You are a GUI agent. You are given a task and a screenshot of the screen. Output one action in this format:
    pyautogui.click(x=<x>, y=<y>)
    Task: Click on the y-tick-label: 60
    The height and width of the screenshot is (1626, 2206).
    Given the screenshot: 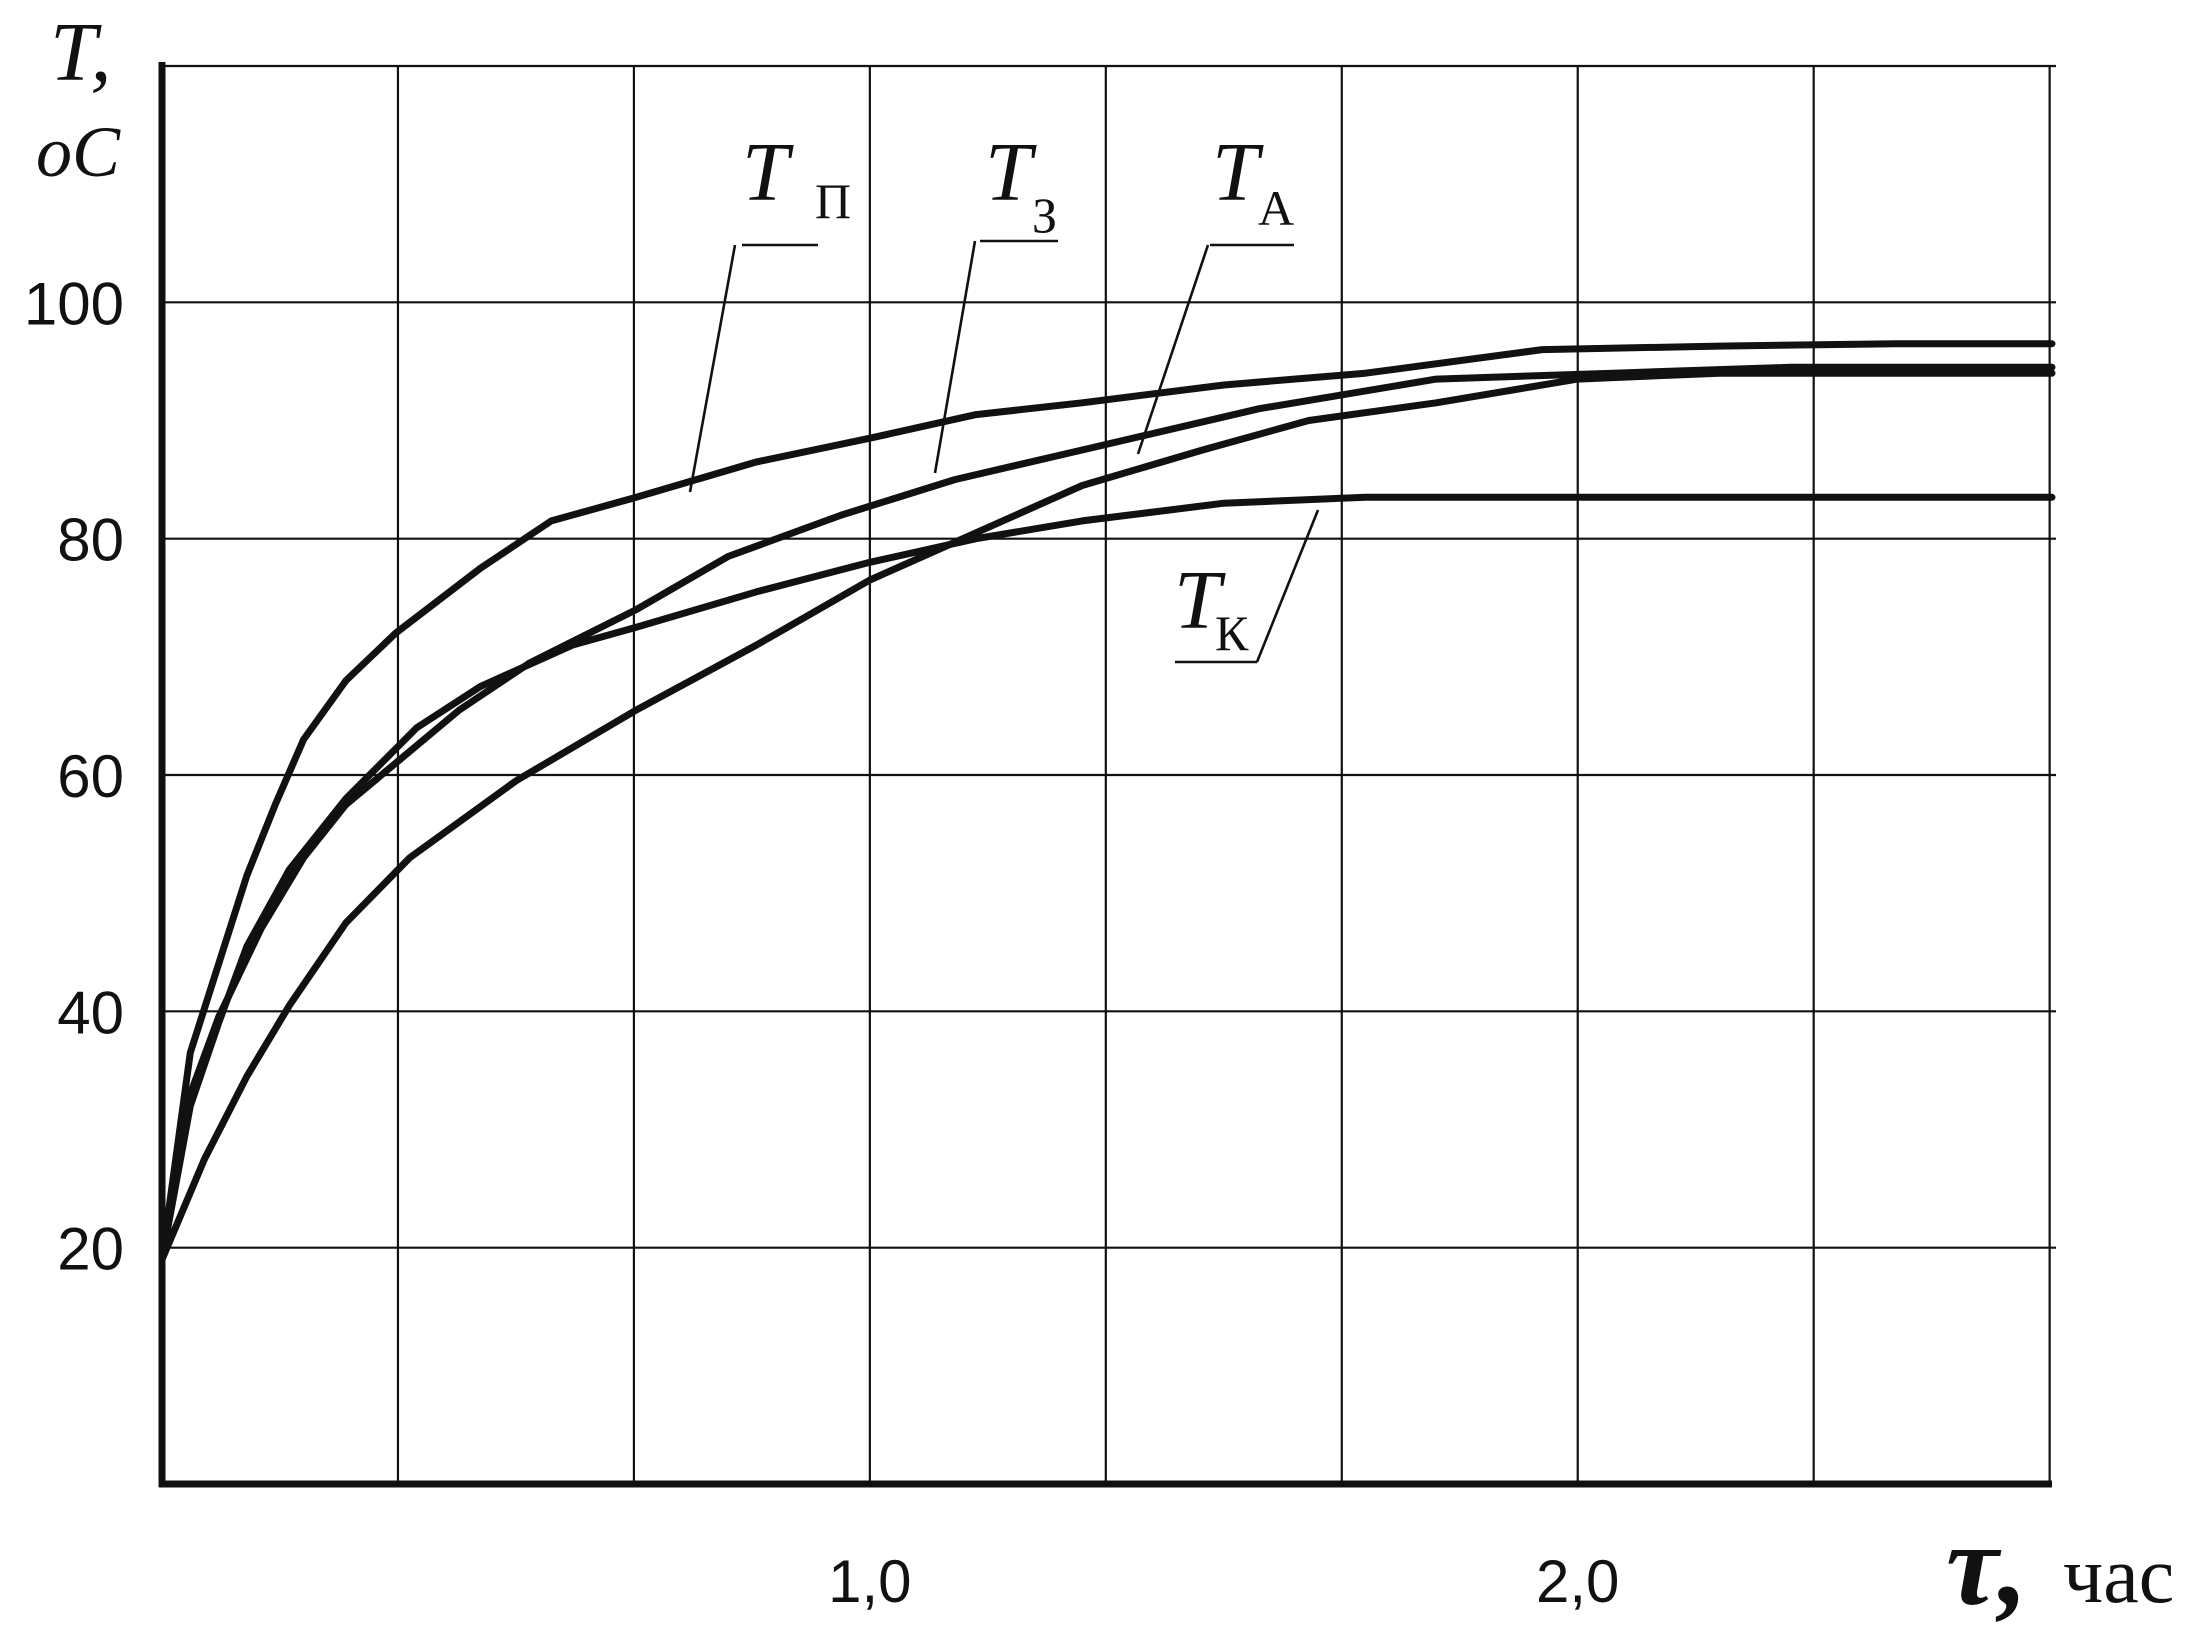 What is the action you would take?
    pyautogui.click(x=90, y=776)
    